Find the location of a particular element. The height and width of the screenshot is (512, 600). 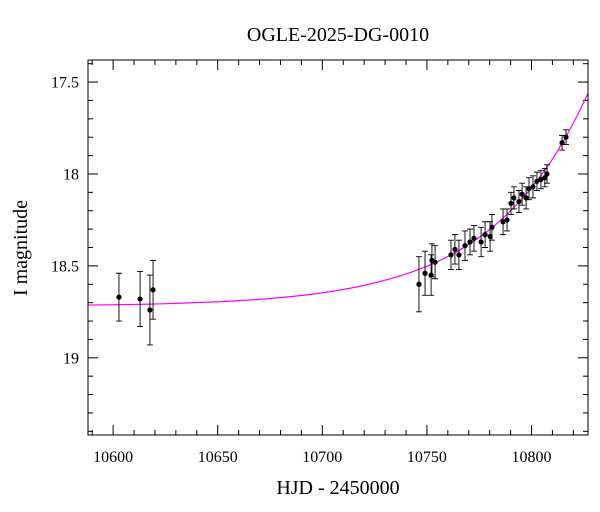

x-tick-label: 10800 is located at coordinates (532, 457).